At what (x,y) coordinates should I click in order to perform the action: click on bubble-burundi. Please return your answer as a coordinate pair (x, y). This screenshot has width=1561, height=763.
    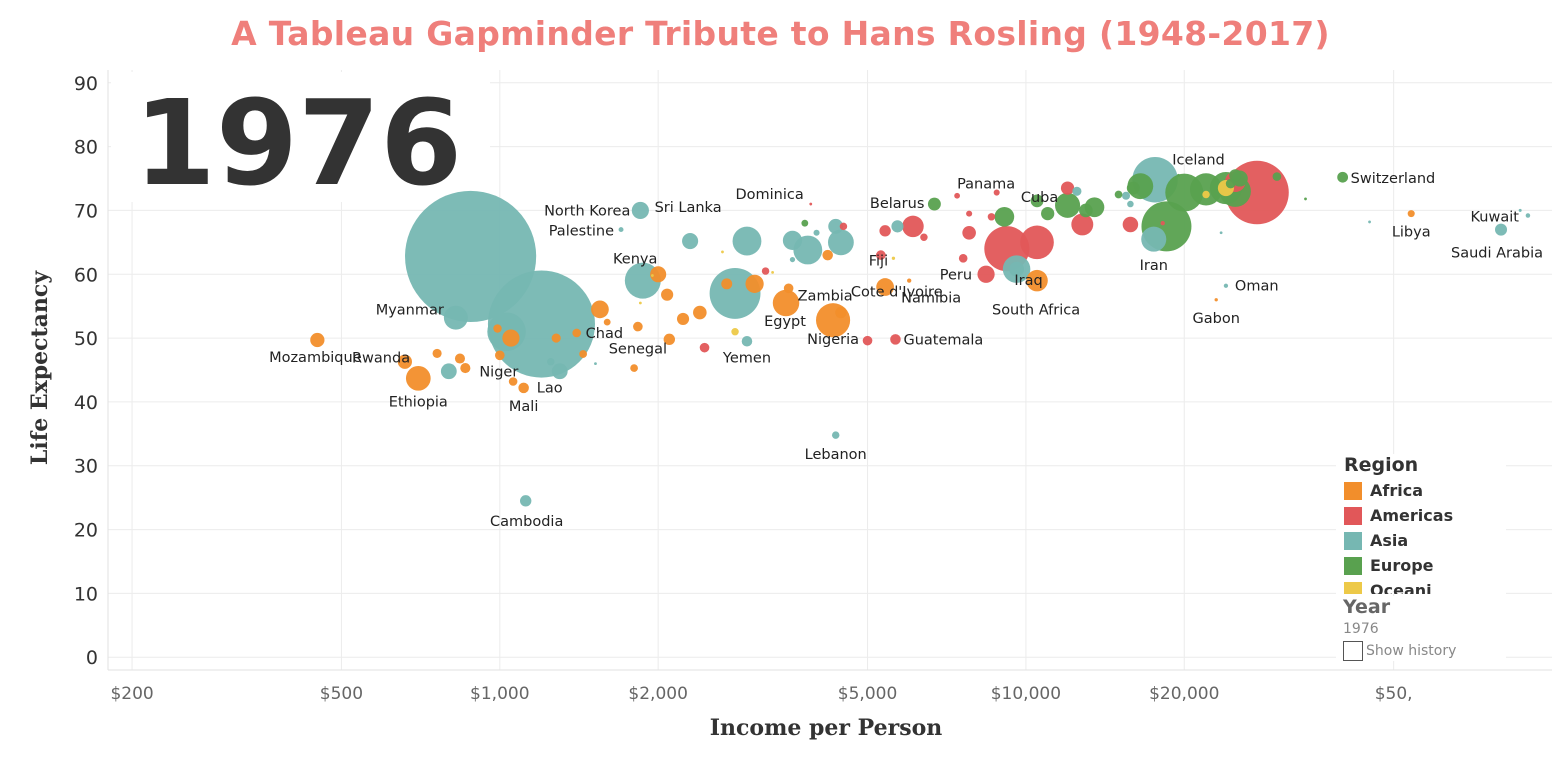
    Looking at the image, I should click on (497, 328).